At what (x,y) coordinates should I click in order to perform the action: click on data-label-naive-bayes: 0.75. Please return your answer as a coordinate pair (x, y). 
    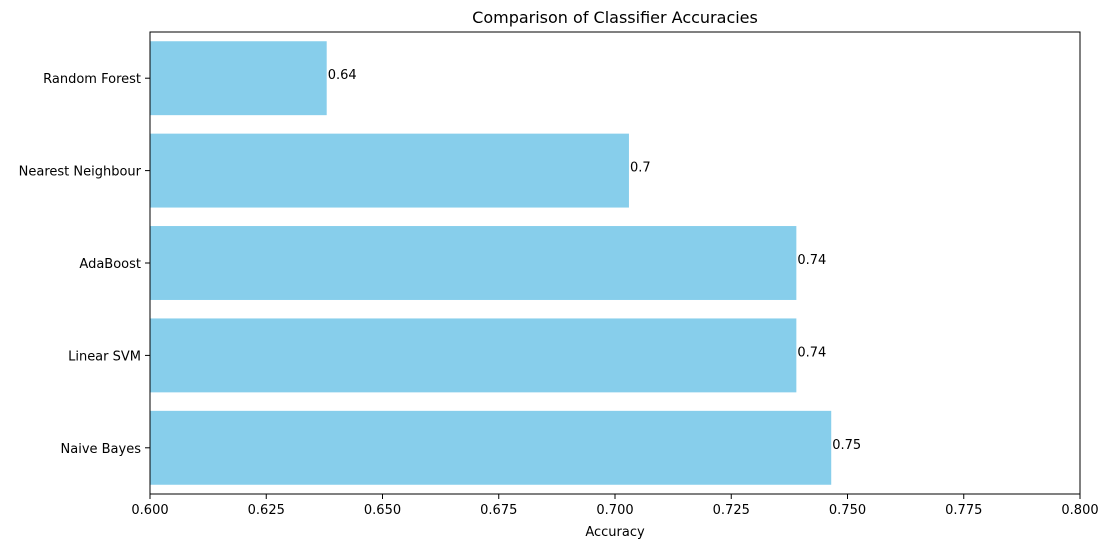
    Looking at the image, I should click on (846, 445).